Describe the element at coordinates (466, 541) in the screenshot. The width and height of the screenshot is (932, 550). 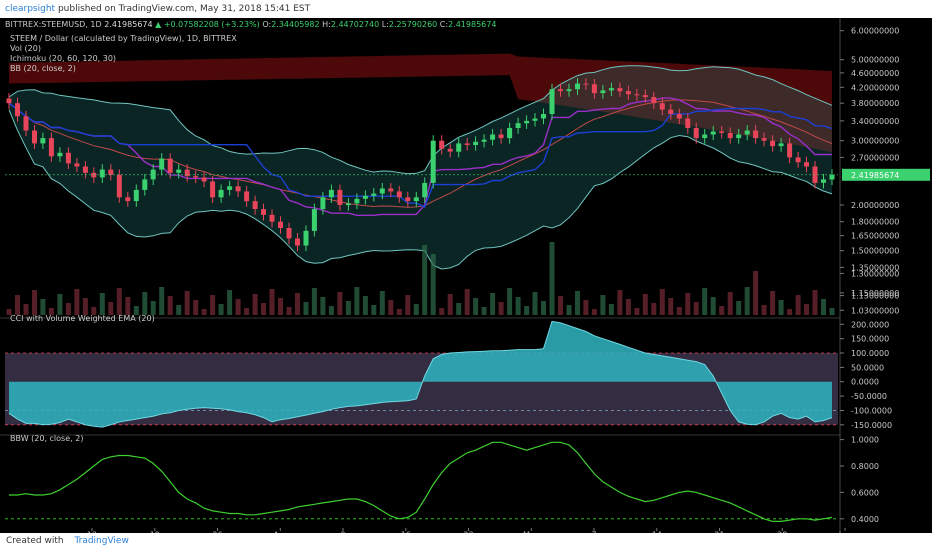
I see `footer-bar: Created with TradingView` at that location.